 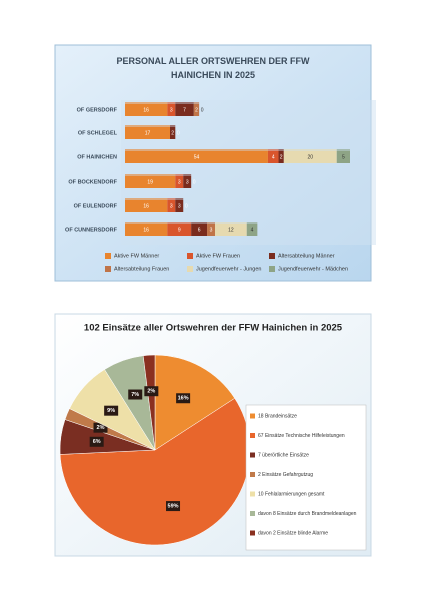 What do you see at coordinates (111, 411) in the screenshot?
I see `data-label: 9%` at bounding box center [111, 411].